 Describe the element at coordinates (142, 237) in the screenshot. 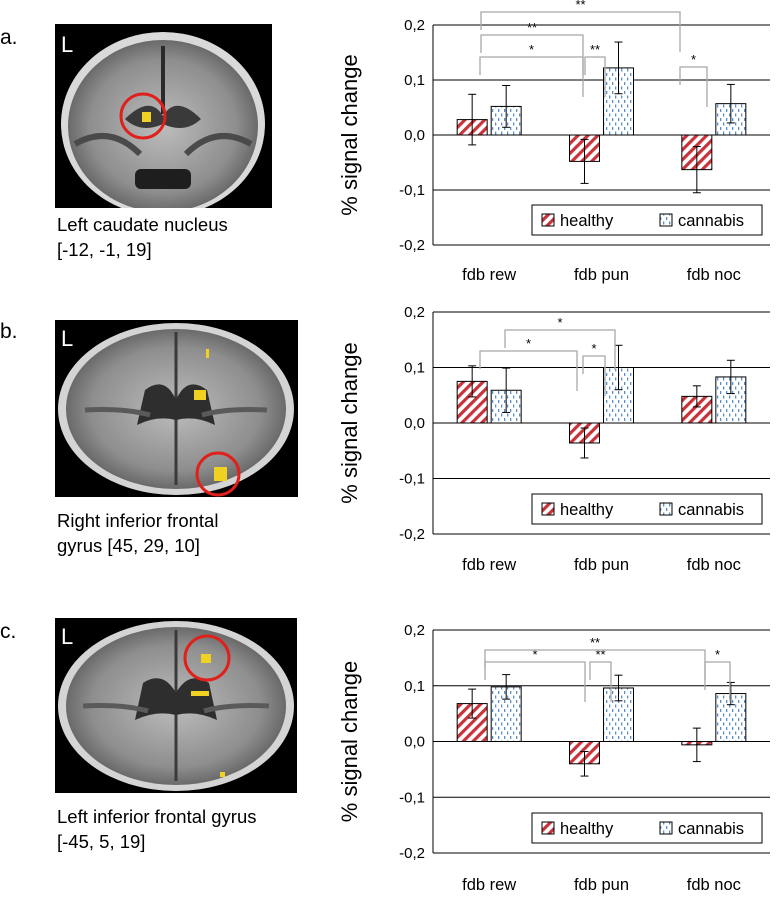

I see `region-caption: Left caudate nucleus [-12, -1, 19]` at that location.